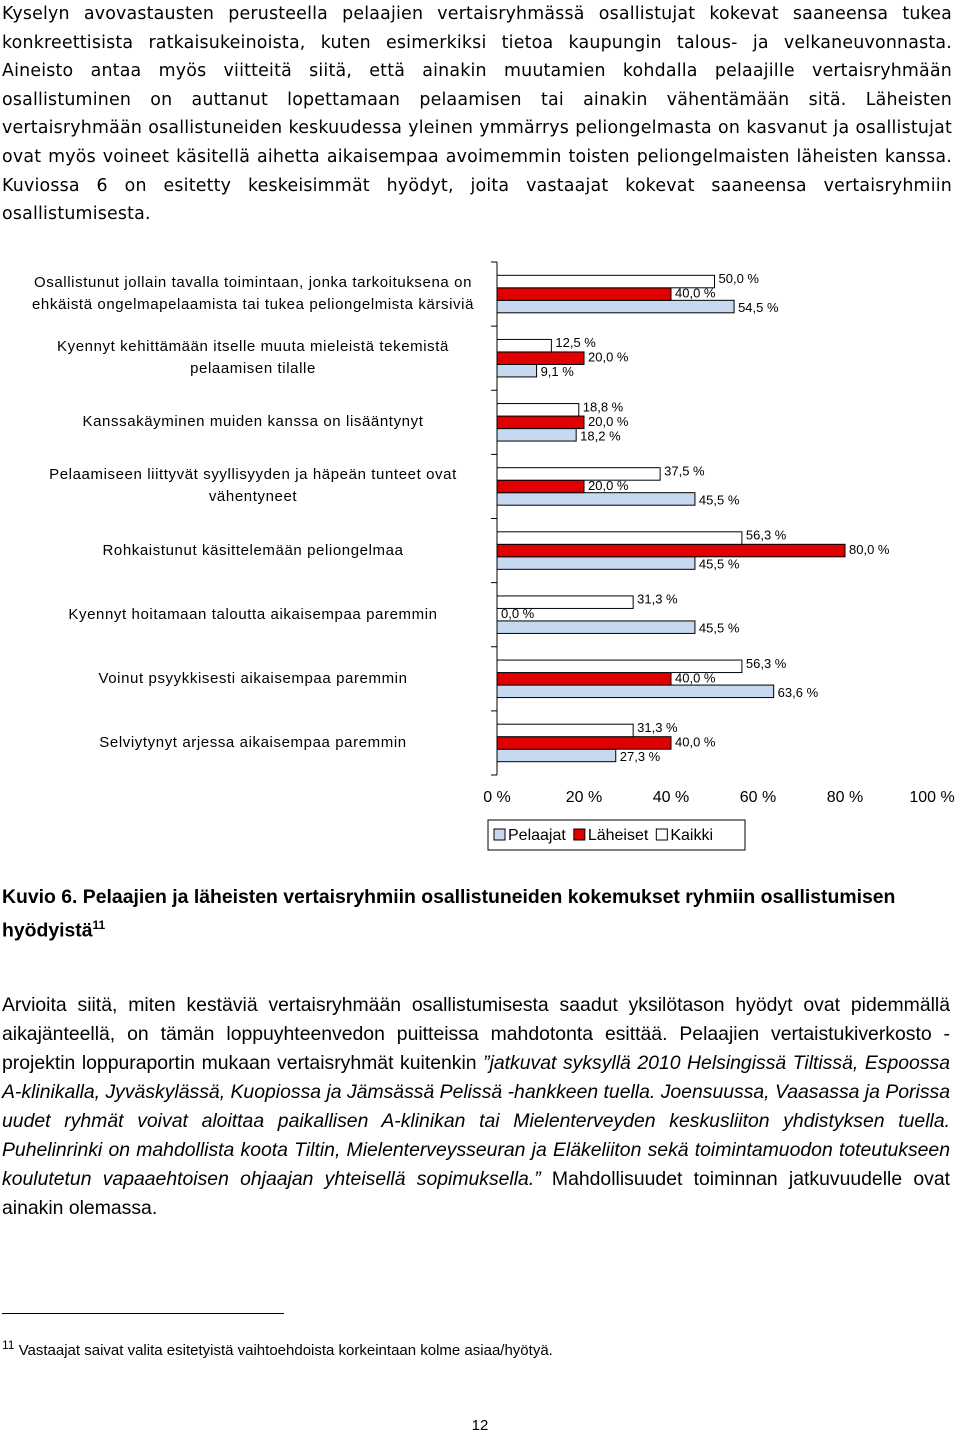 The width and height of the screenshot is (960, 1436). Describe the element at coordinates (8, 1345) in the screenshot. I see `footnote-number: 11` at that location.